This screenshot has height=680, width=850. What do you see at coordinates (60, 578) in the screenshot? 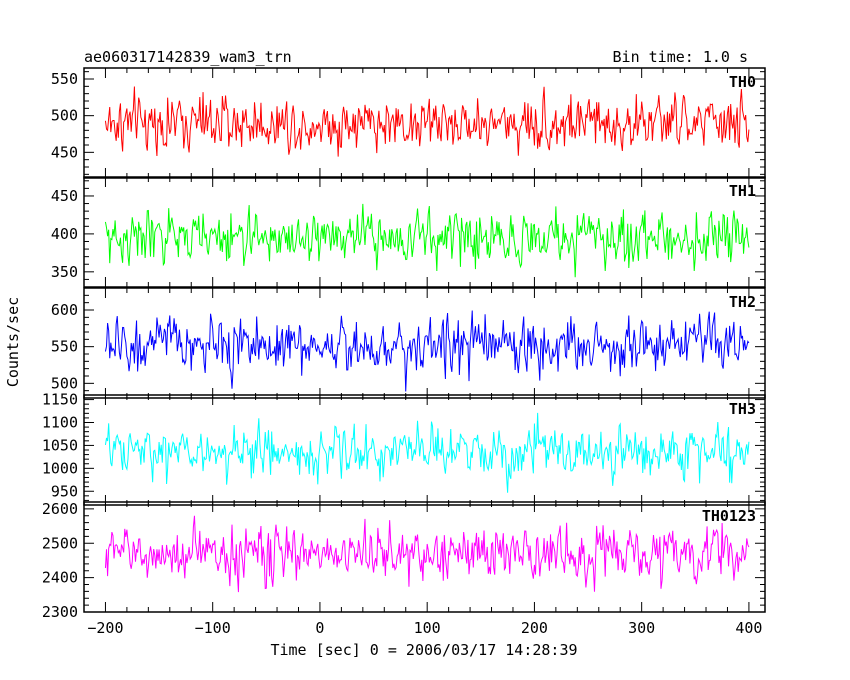
I see `y-tick-label: 2400` at bounding box center [60, 578].